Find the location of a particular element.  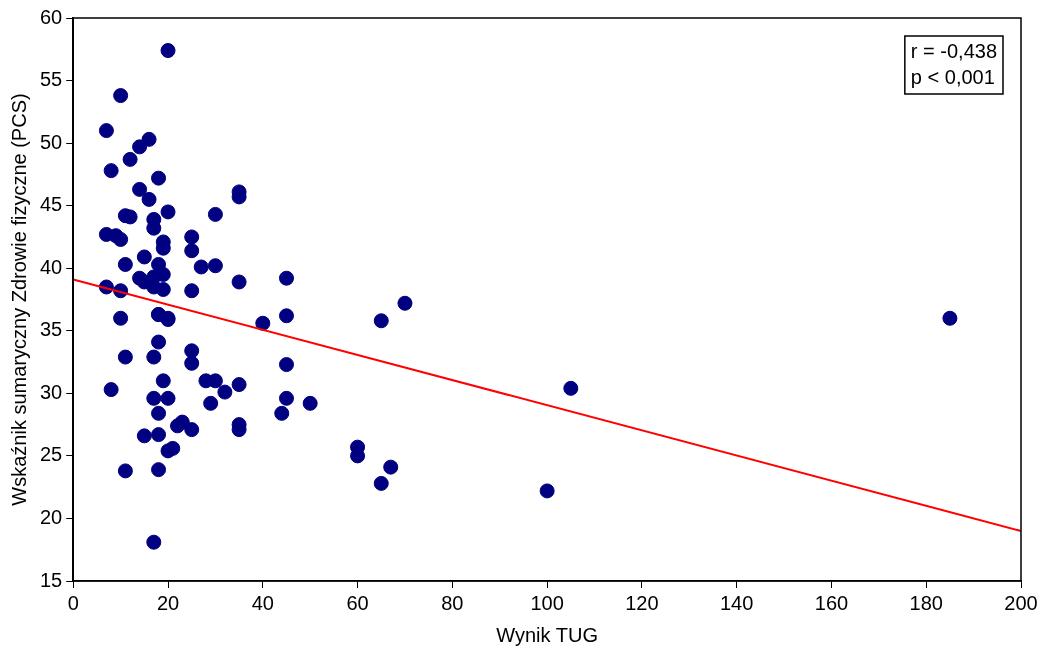

y-tick-label: 60 is located at coordinates (51, 16).